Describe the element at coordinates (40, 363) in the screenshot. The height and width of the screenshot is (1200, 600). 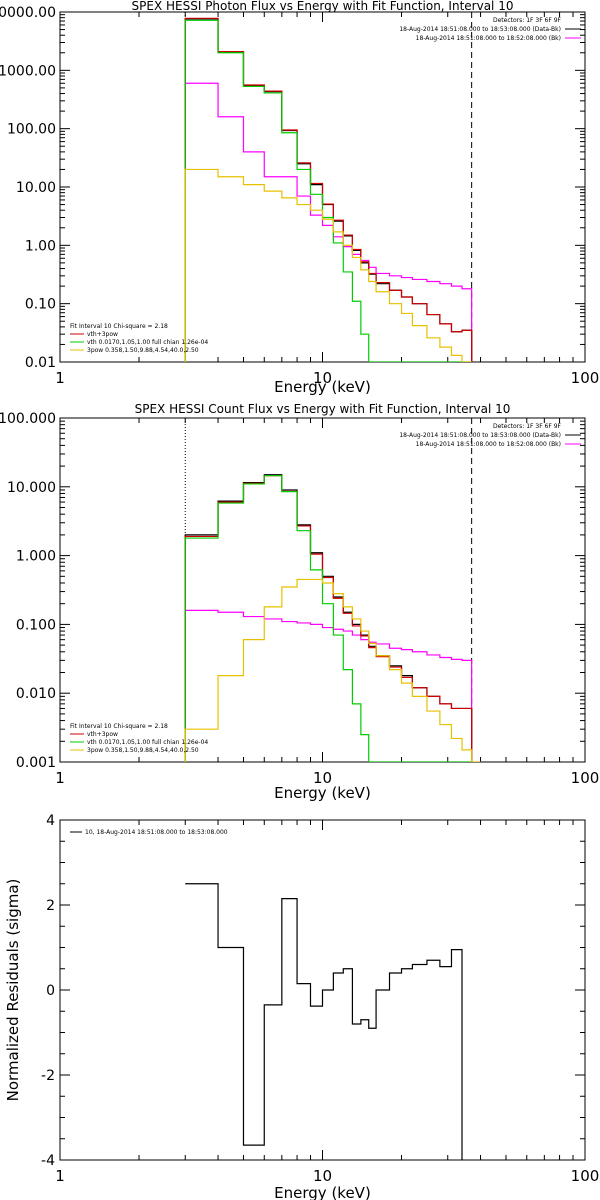
I see `y-tick-label: 0.01` at that location.